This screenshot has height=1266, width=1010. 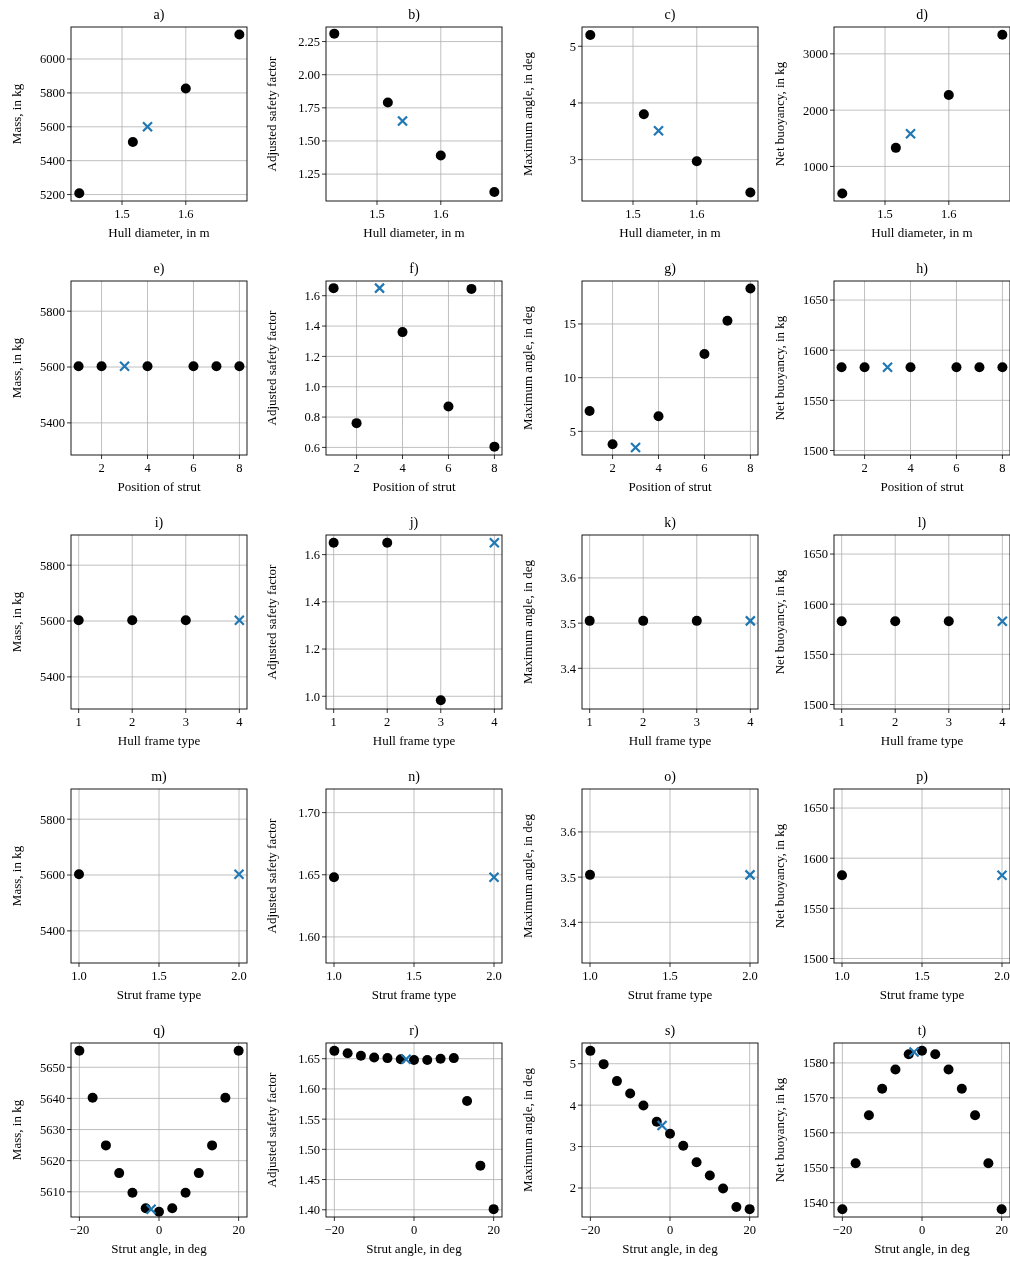 I want to click on y-tick-label: 5, so click(x=572, y=46).